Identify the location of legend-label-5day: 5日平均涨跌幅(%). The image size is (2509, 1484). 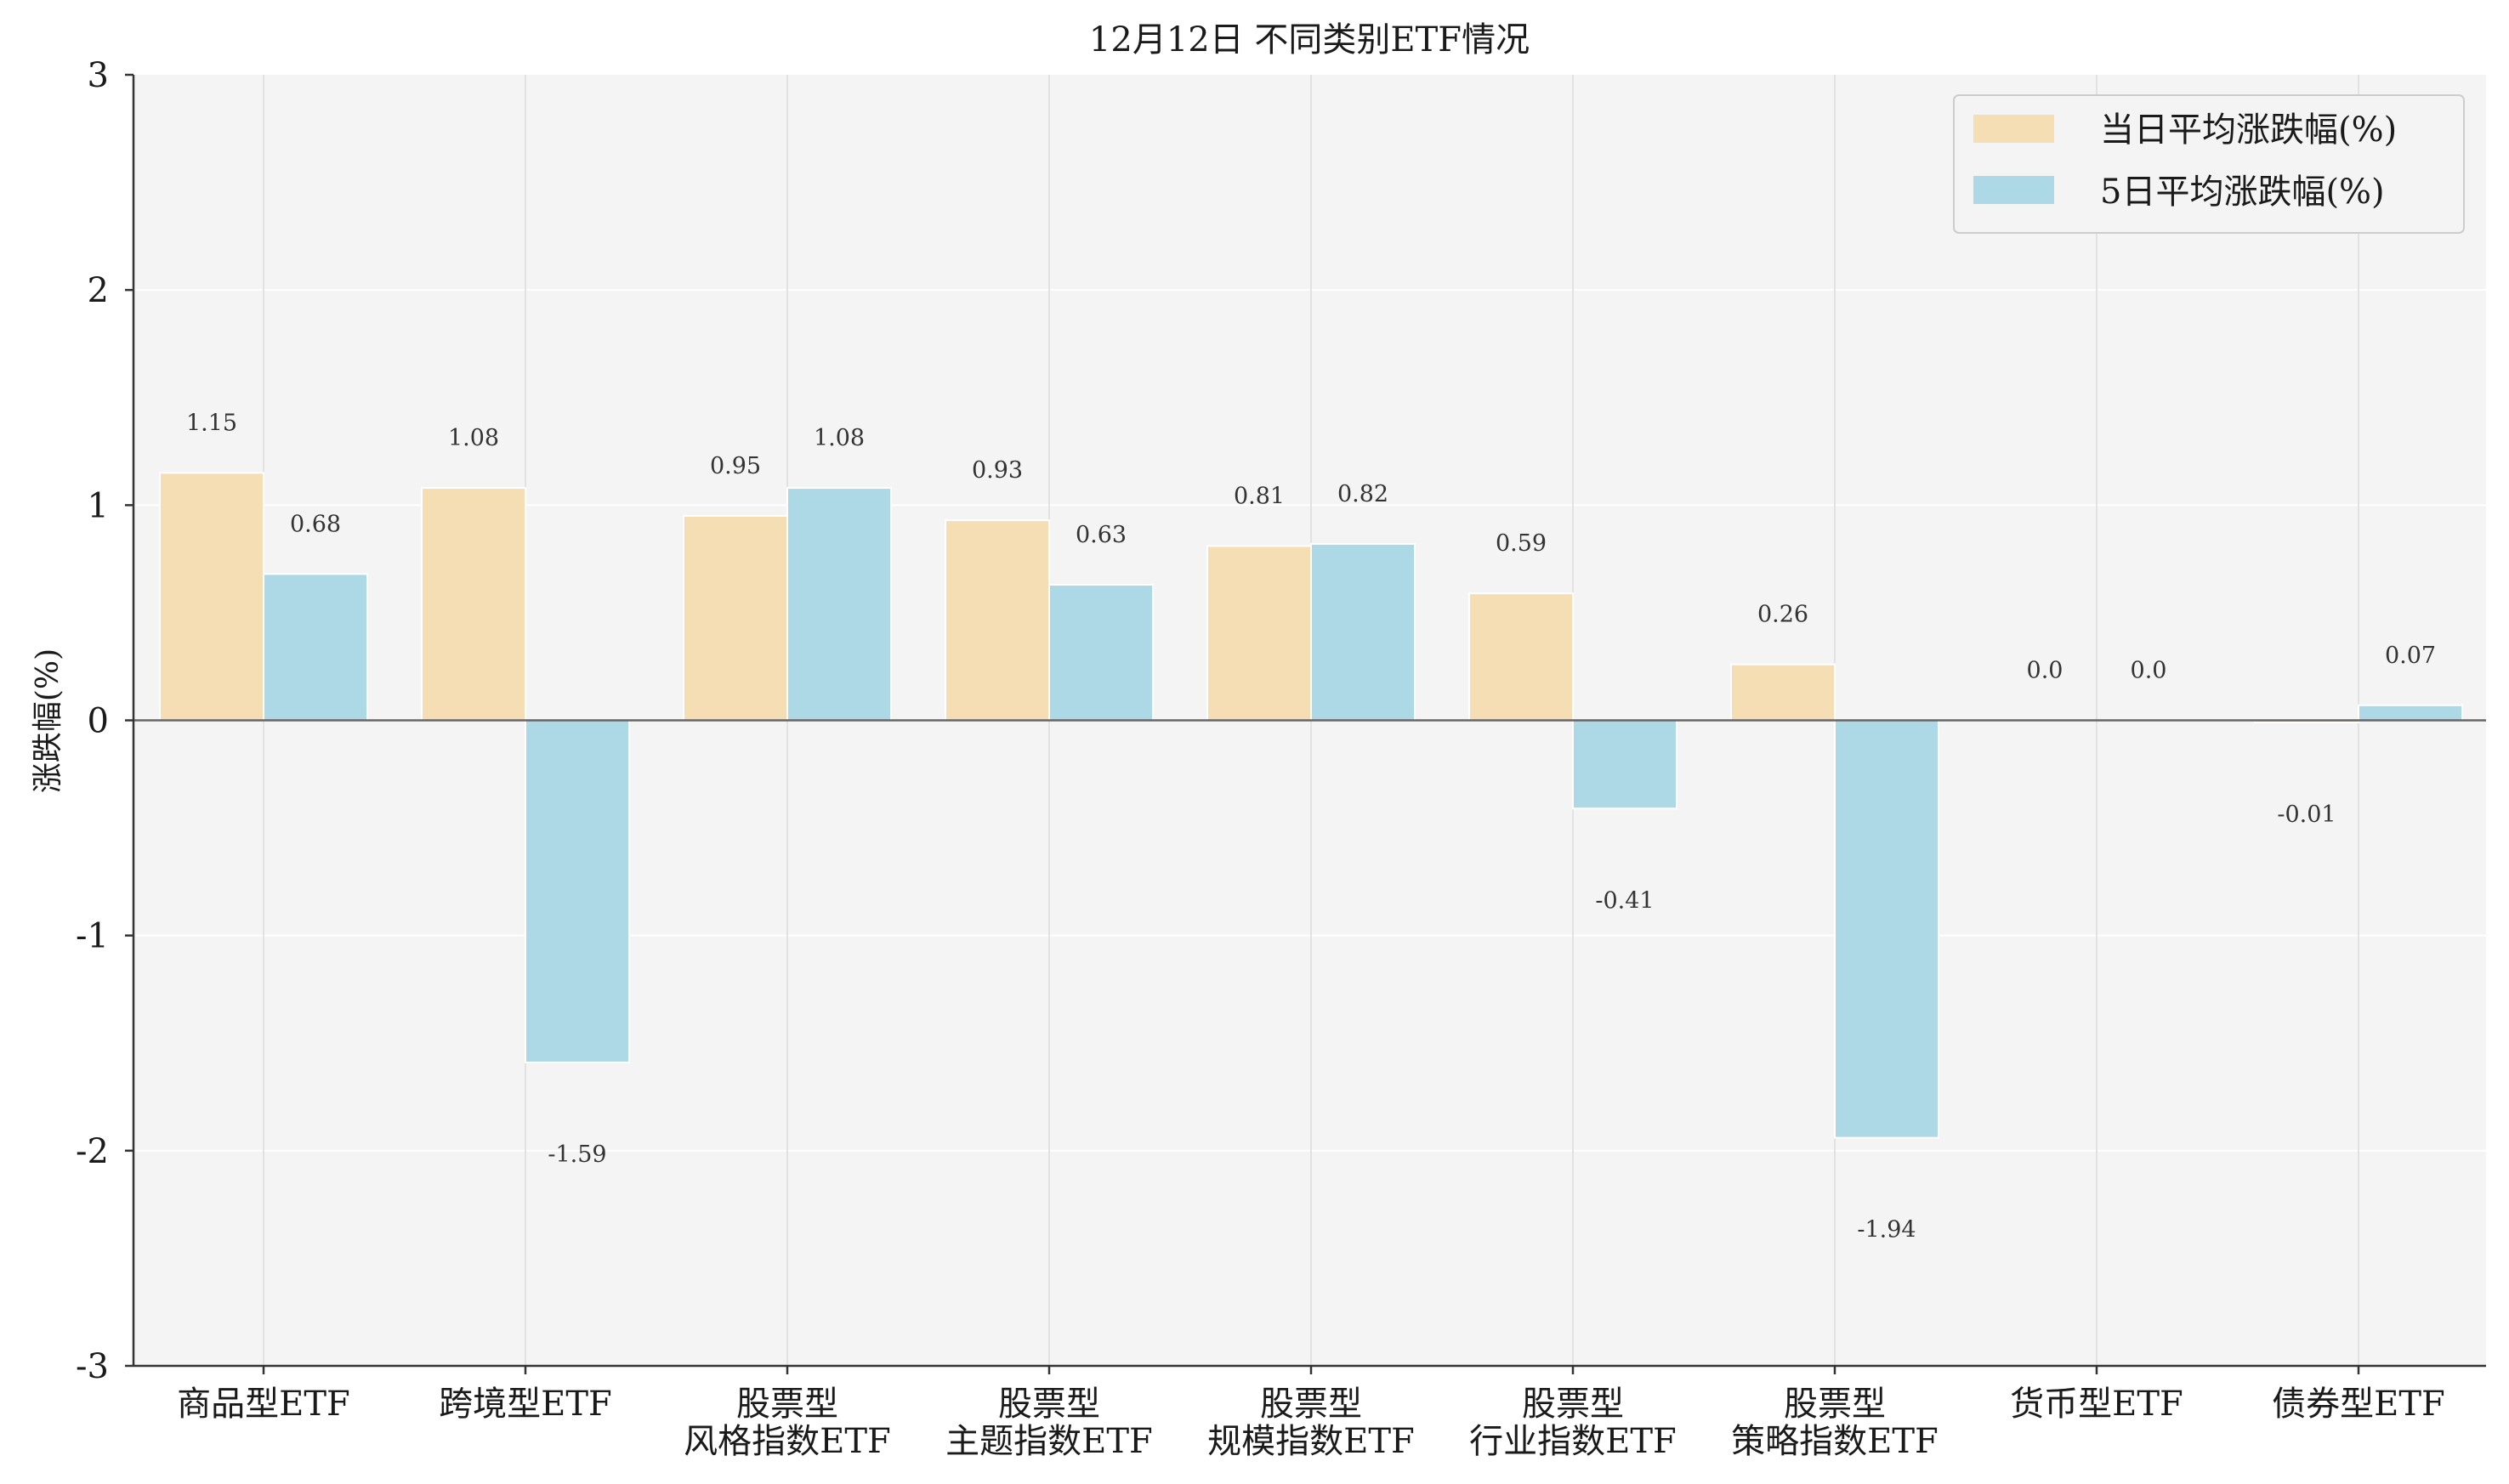
(2242, 192).